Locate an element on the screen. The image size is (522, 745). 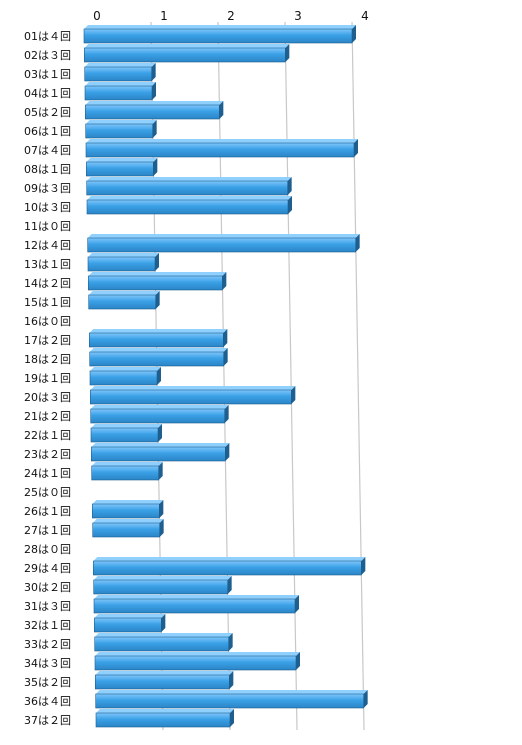
category-label: 07は４回 is located at coordinates (47, 150).